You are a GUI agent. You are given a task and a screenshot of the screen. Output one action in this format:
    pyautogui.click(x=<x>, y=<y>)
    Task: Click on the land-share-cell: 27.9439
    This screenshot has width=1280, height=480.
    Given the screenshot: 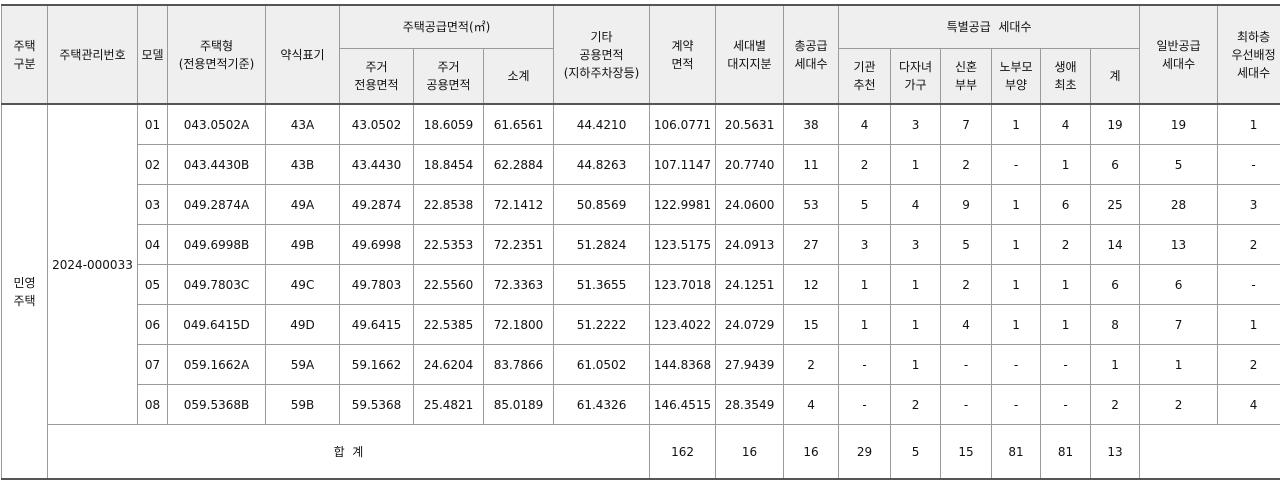 What is the action you would take?
    pyautogui.click(x=750, y=365)
    